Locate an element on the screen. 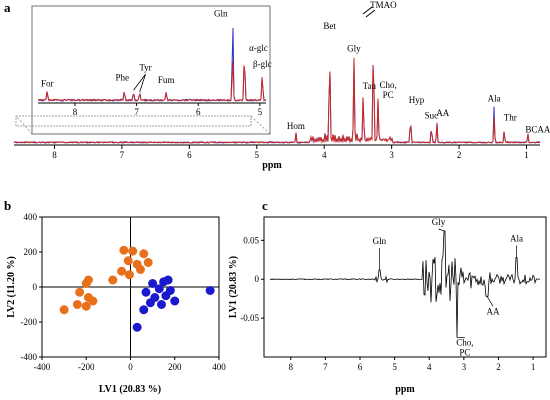 Image resolution: width=550 pixels, height=400 pixels. loadings-annotation-label: PC is located at coordinates (464, 353).